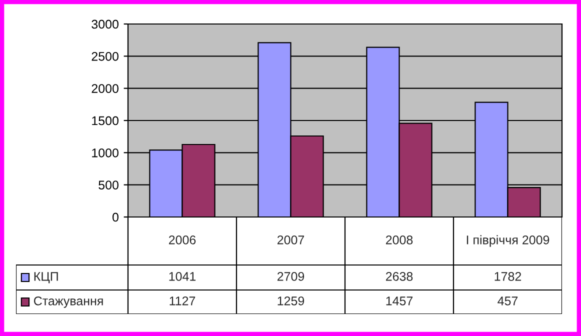 Image resolution: width=581 pixels, height=336 pixels. Describe the element at coordinates (399, 301) in the screenshot. I see `data-label: 1457` at that location.